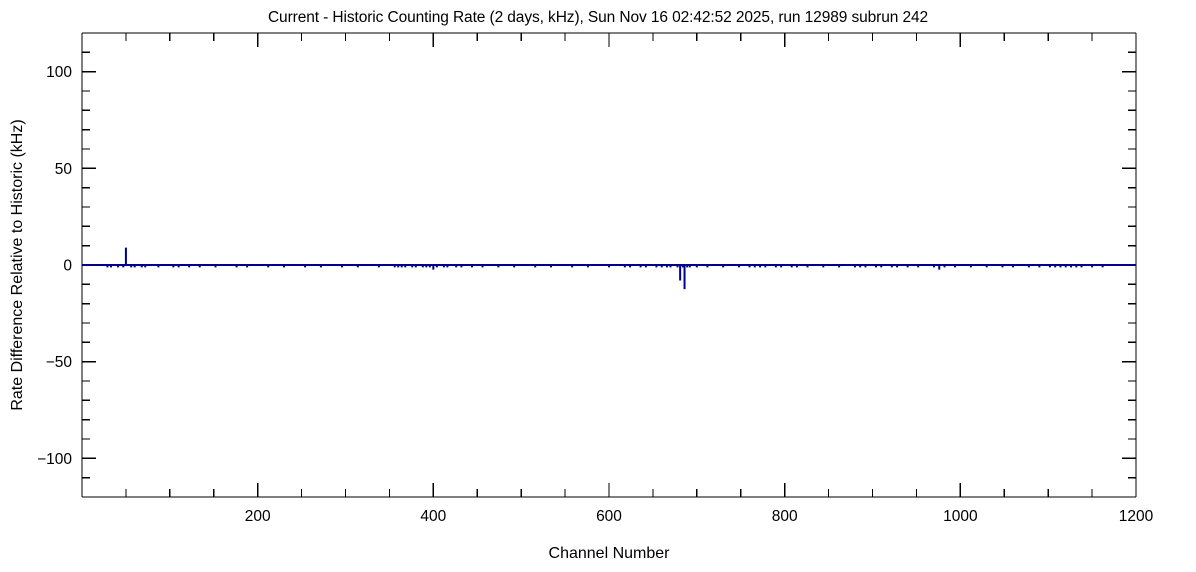 The image size is (1196, 572). I want to click on y-tick-label: 0, so click(67, 266).